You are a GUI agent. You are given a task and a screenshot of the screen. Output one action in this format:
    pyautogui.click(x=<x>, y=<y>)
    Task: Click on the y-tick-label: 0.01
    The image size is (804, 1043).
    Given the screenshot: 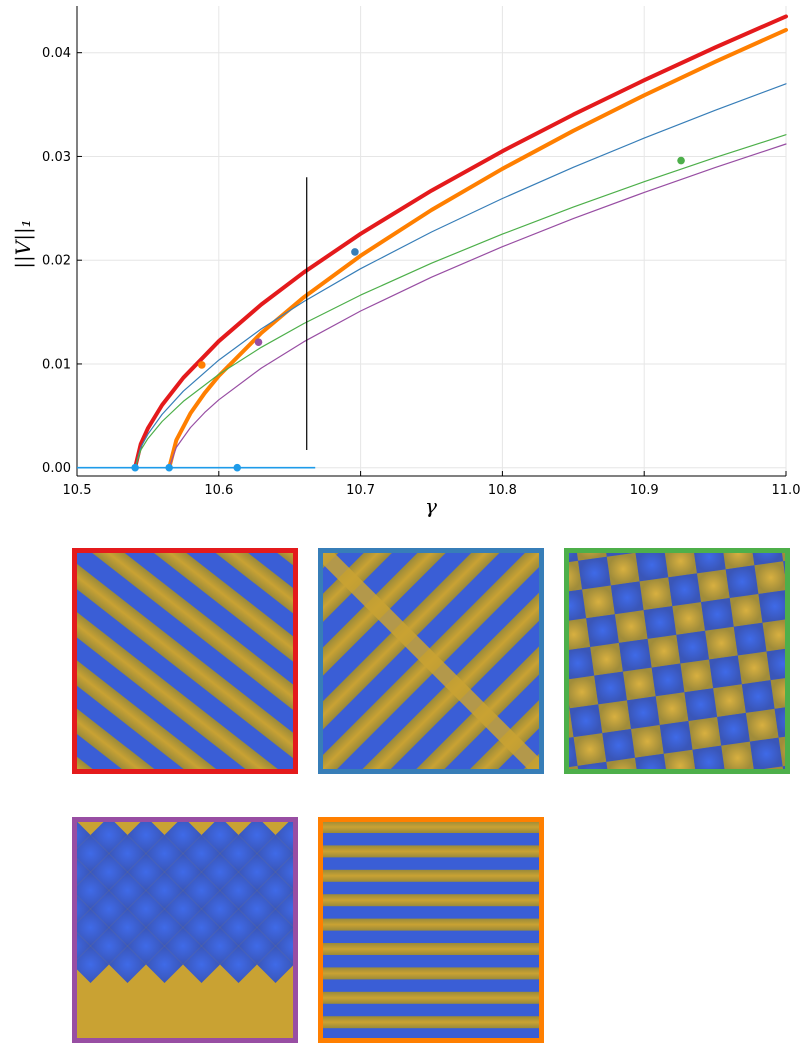 What is the action you would take?
    pyautogui.click(x=56, y=364)
    